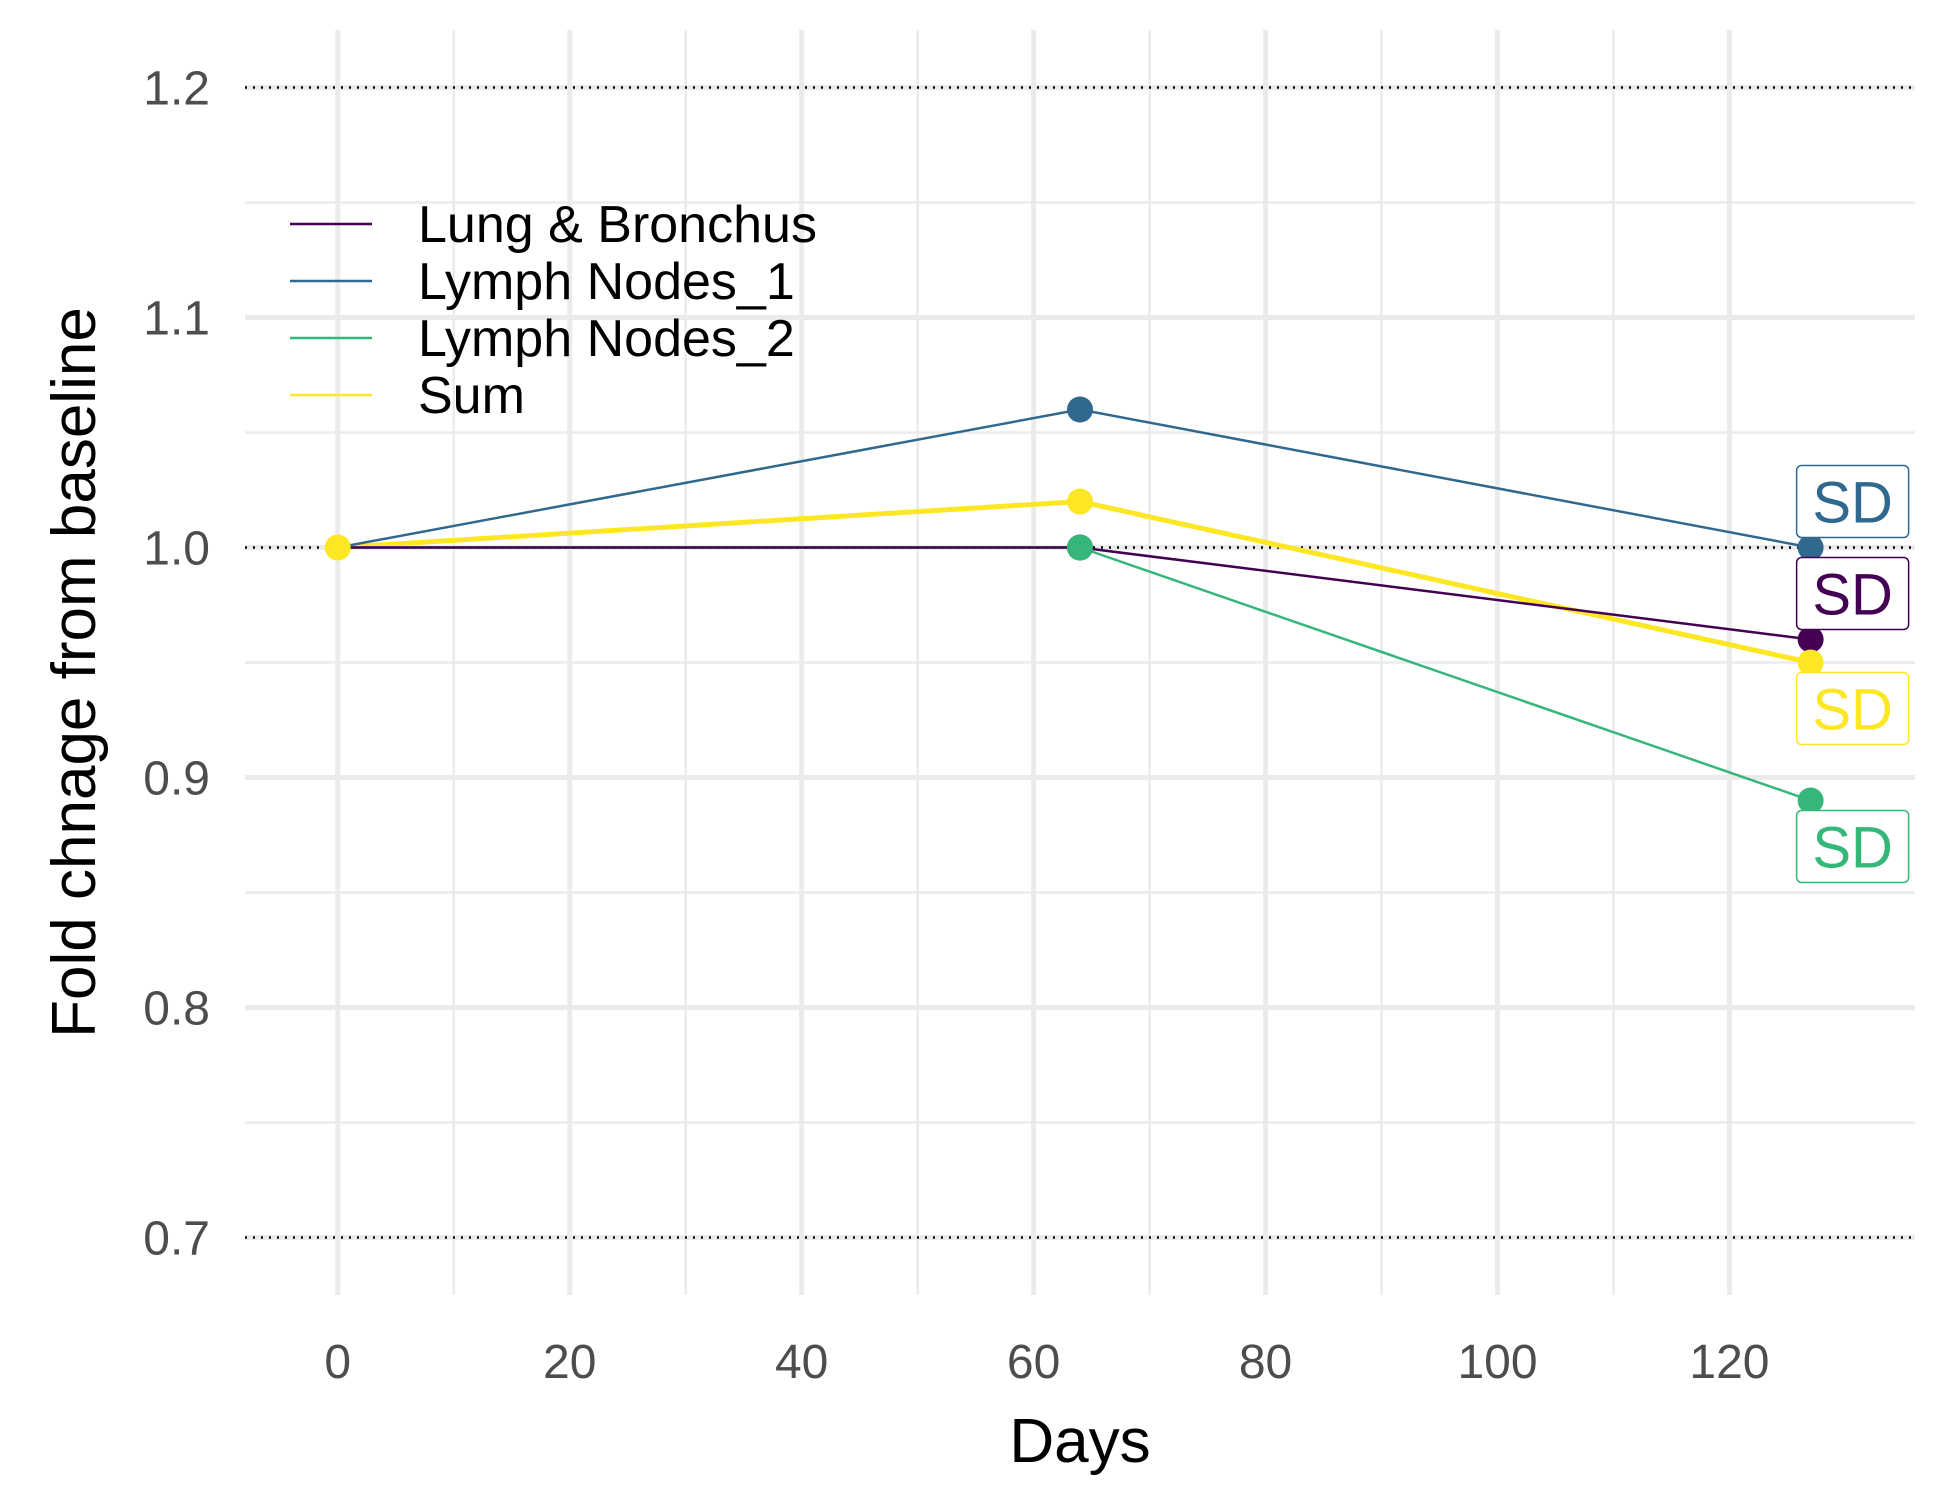 The height and width of the screenshot is (1512, 1944). I want to click on y-tick-label: 0.7, so click(176, 1239).